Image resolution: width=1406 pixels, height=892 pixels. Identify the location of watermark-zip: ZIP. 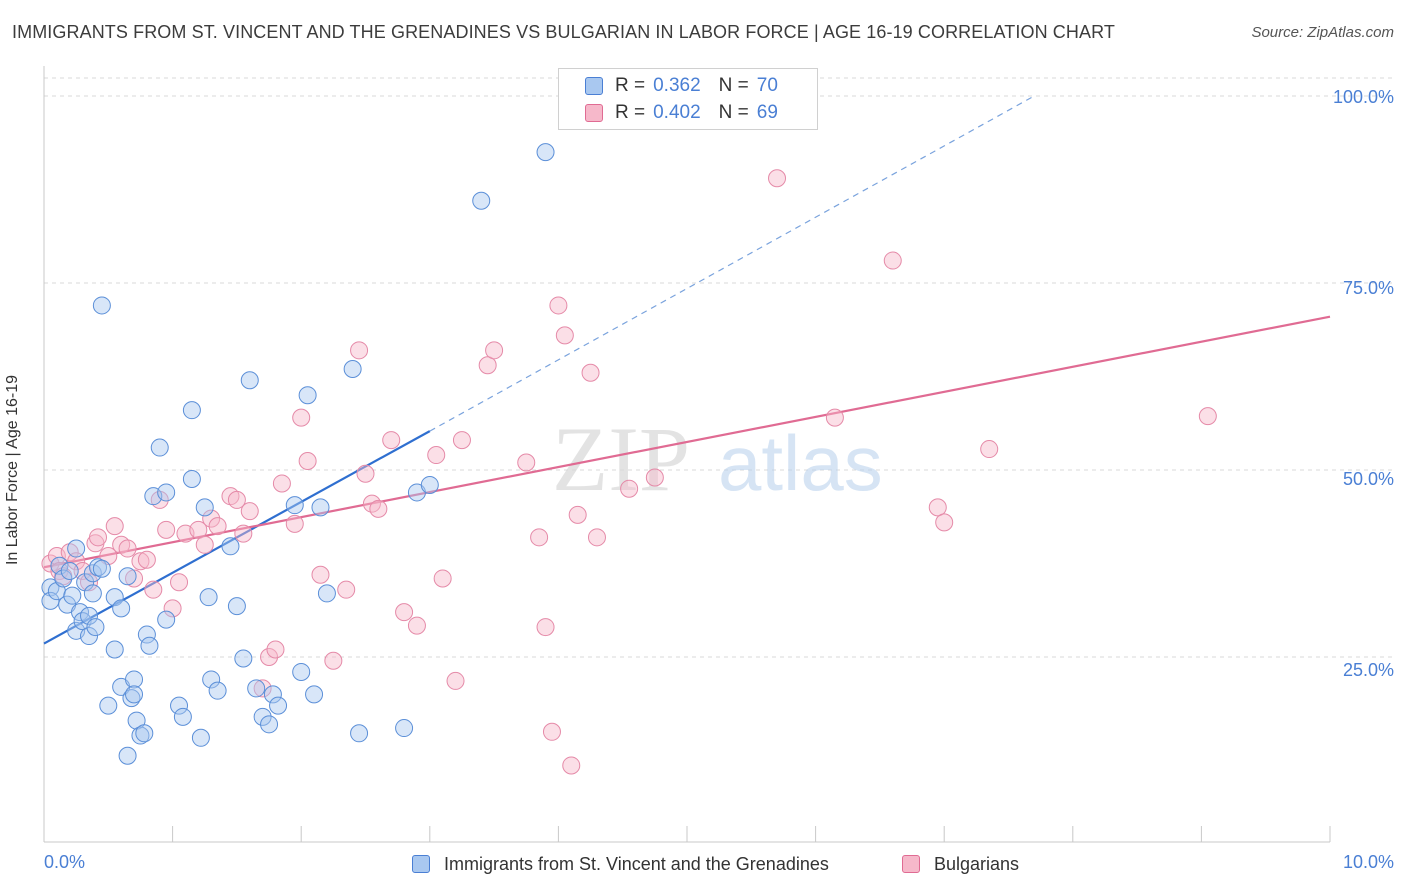
(621, 459).